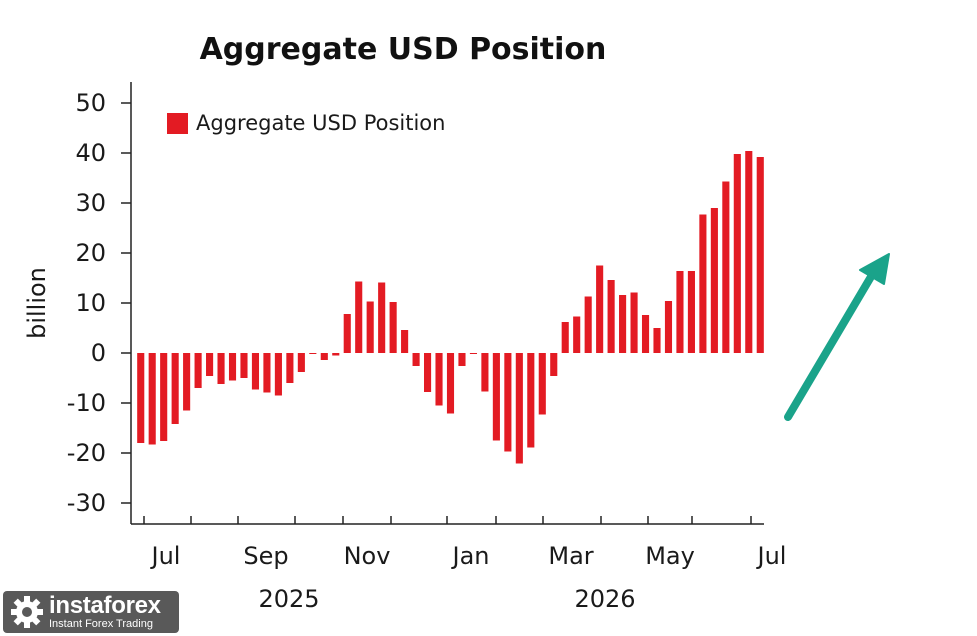 The width and height of the screenshot is (977, 636). What do you see at coordinates (90, 153) in the screenshot?
I see `y-tick-label: 40` at bounding box center [90, 153].